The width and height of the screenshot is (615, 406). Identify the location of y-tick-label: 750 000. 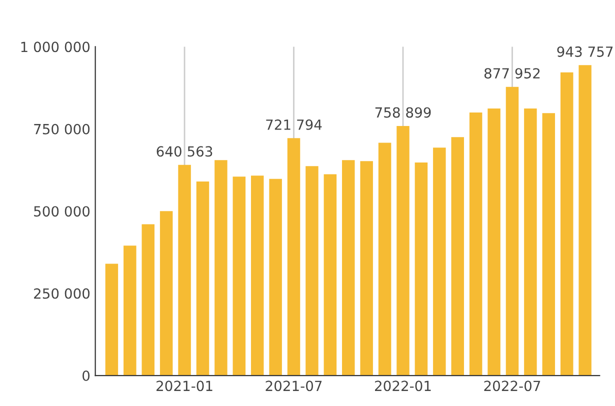
(62, 129).